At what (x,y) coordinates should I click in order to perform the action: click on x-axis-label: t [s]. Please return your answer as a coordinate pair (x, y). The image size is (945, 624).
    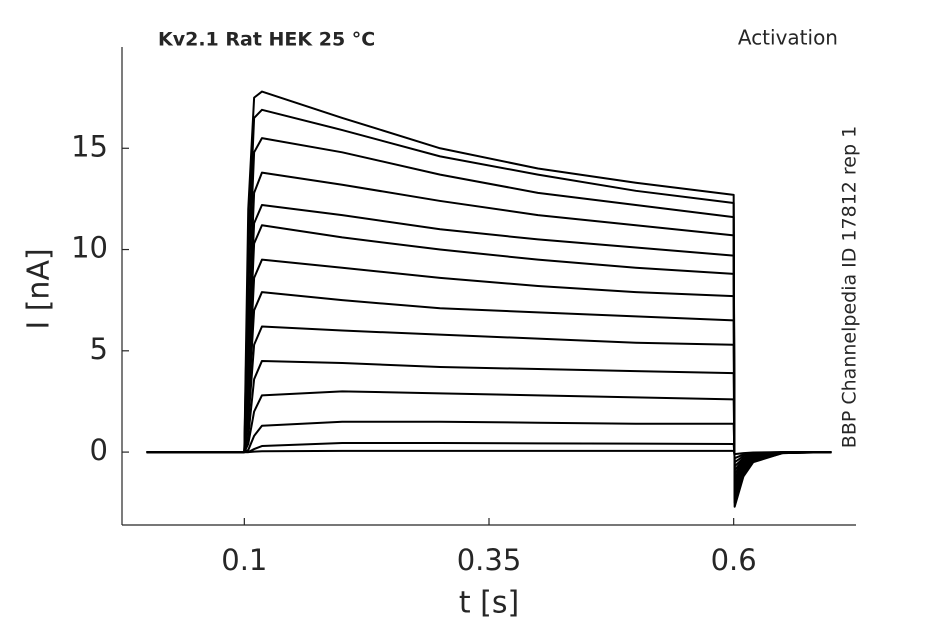
    Looking at the image, I should click on (489, 603).